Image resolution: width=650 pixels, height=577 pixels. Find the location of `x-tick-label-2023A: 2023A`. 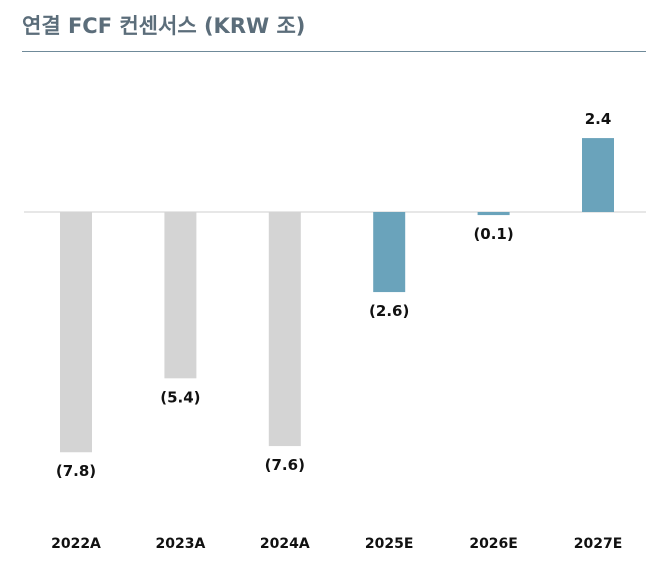

x-tick-label-2023A: 2023A is located at coordinates (180, 544).